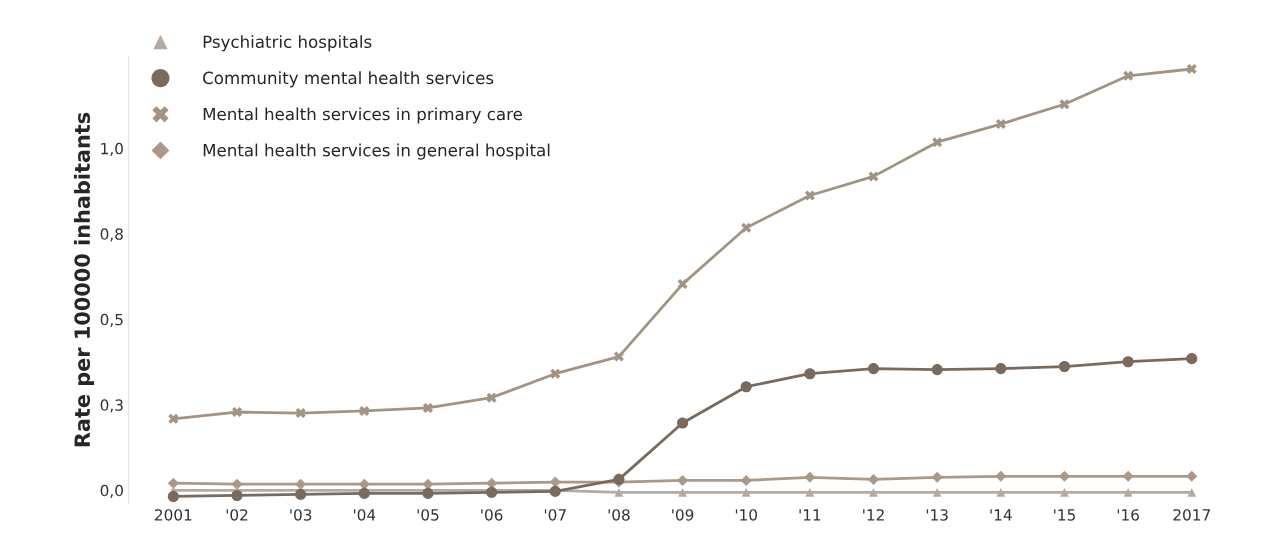  Describe the element at coordinates (112, 149) in the screenshot. I see `y-tick-label: 1,0` at that location.